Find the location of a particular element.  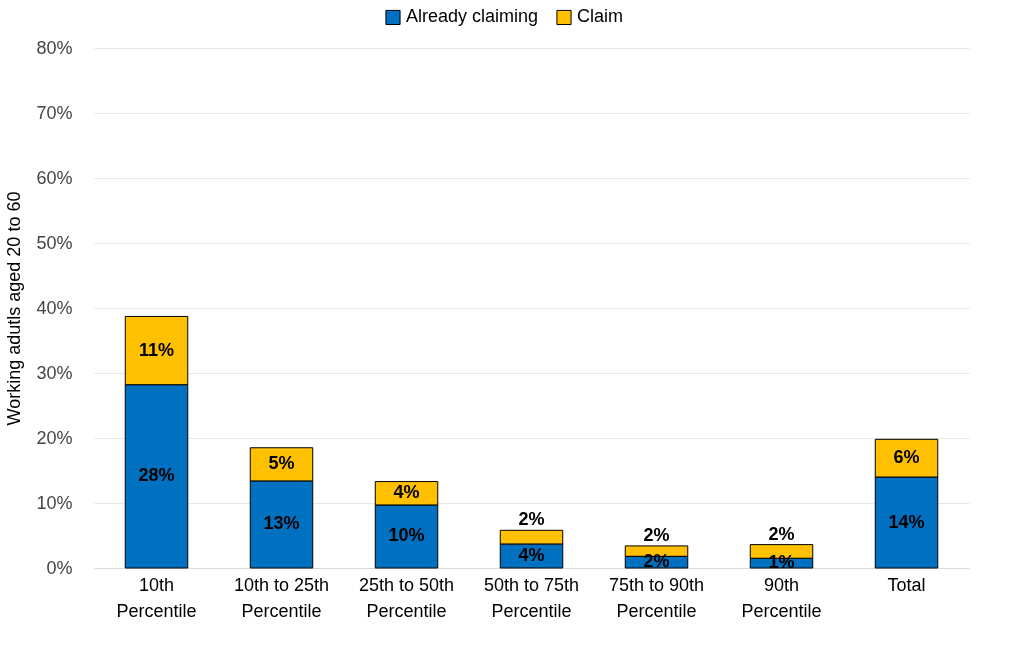

x-tick-label: 50th to 75th Percentile is located at coordinates (531, 597).